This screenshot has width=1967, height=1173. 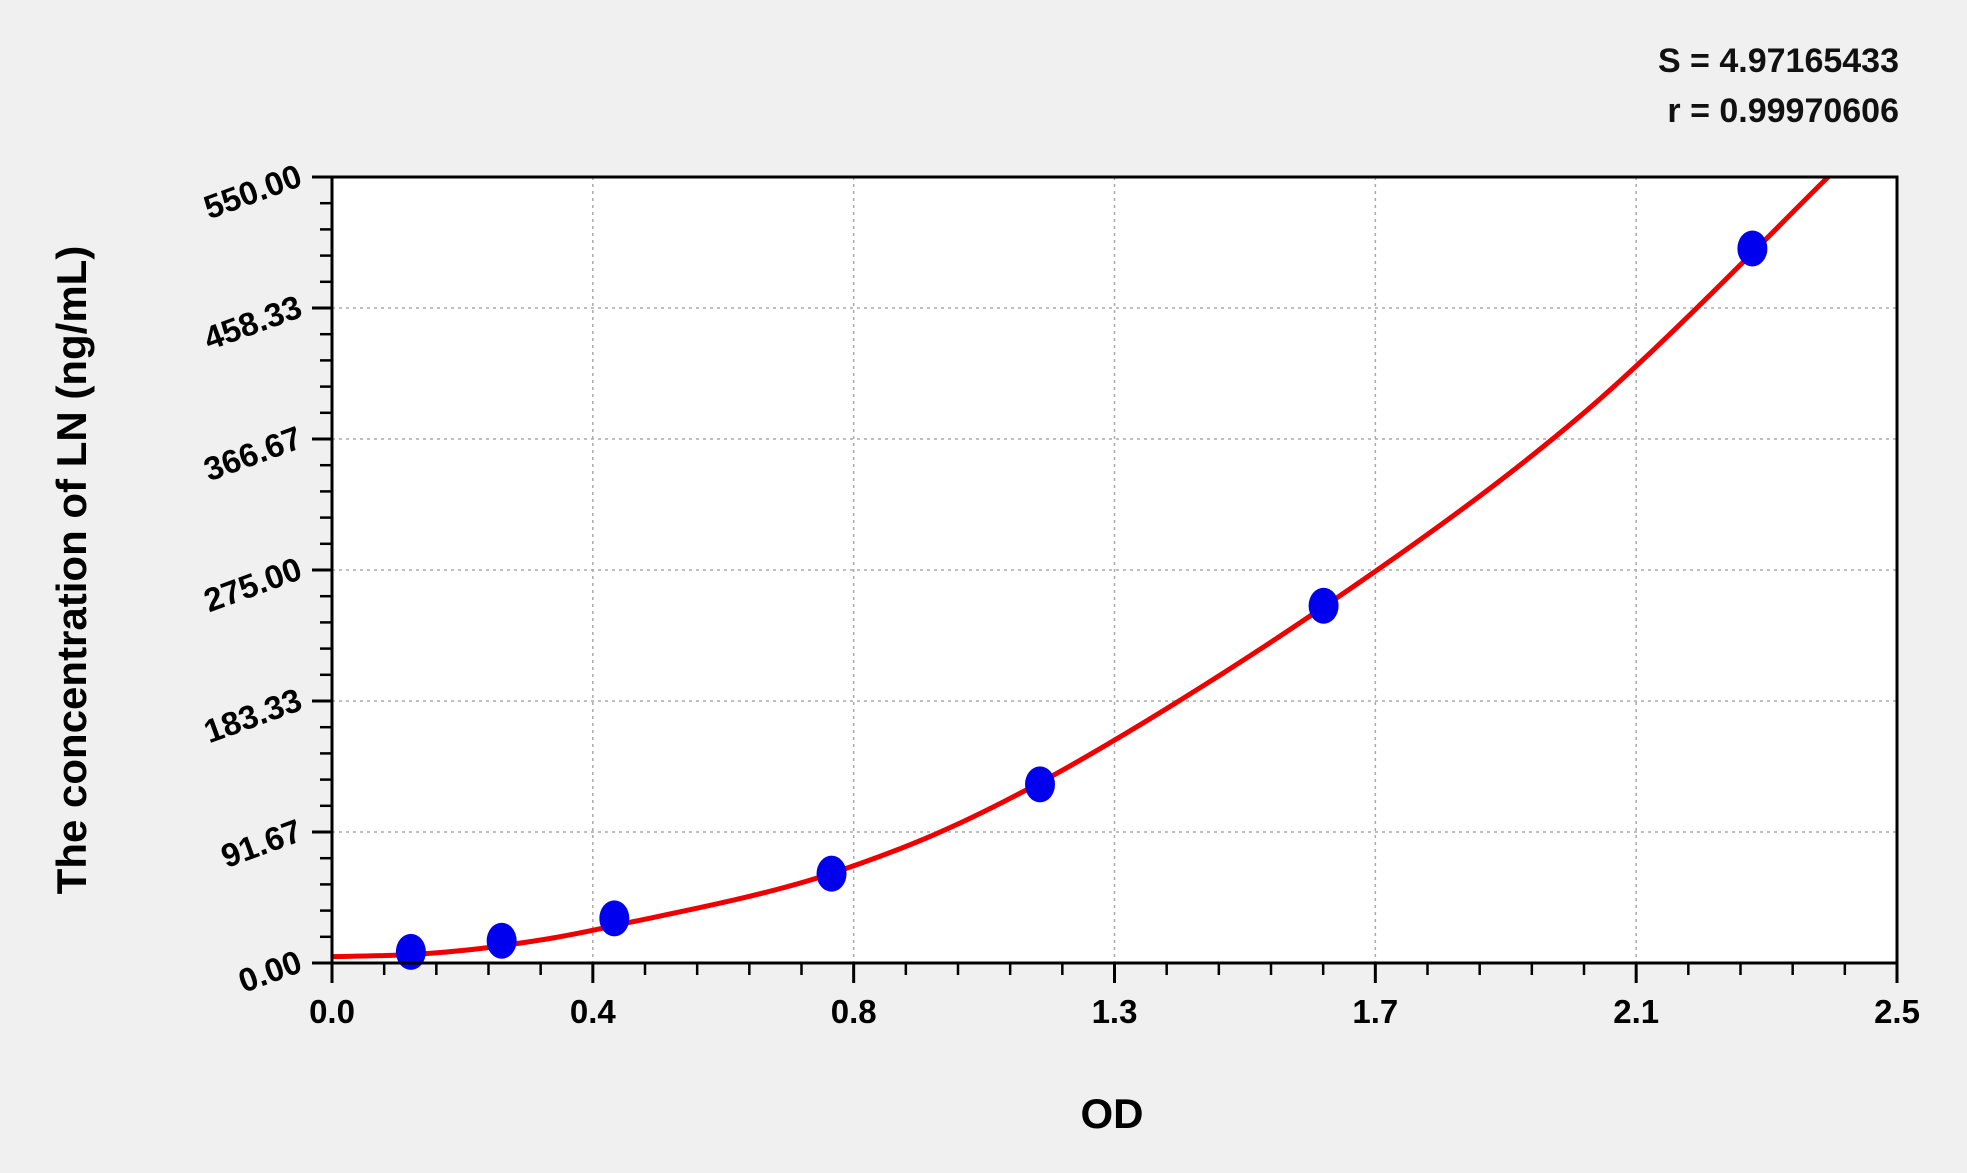 I want to click on x-tick-label: 0.4, so click(x=593, y=1011).